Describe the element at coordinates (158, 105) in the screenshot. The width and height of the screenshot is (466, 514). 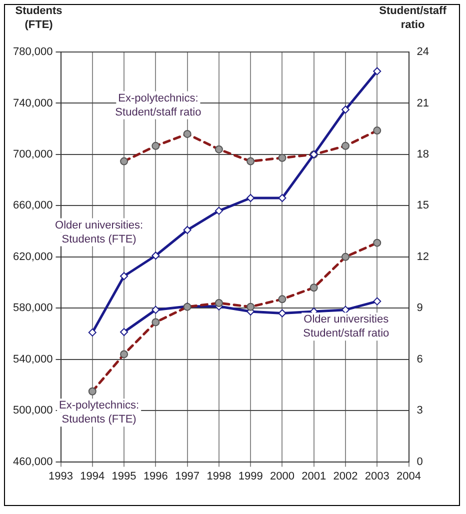
I see `series-label: Ex-polytechnics: Student/staff ratio` at that location.